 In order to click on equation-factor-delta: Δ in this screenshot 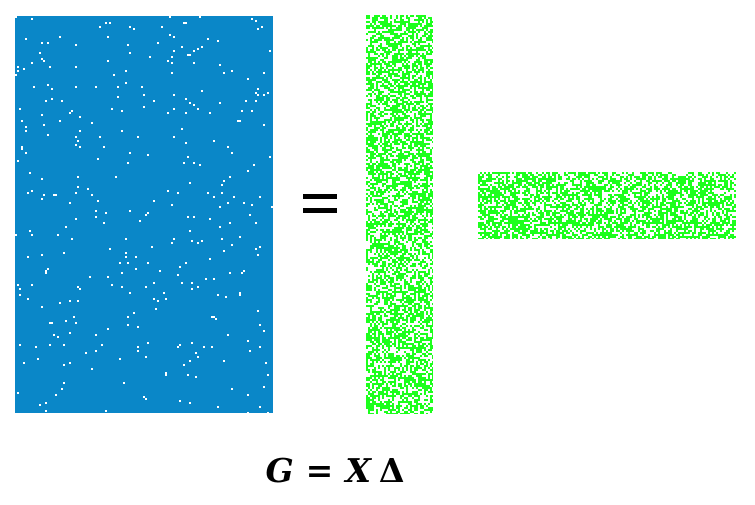, I will do `click(391, 470)`.